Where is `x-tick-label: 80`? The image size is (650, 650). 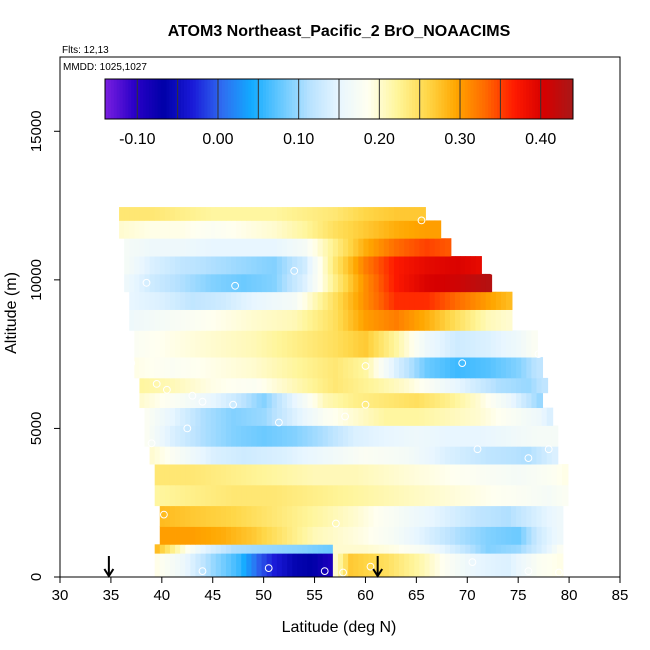 x-tick-label: 80 is located at coordinates (569, 595).